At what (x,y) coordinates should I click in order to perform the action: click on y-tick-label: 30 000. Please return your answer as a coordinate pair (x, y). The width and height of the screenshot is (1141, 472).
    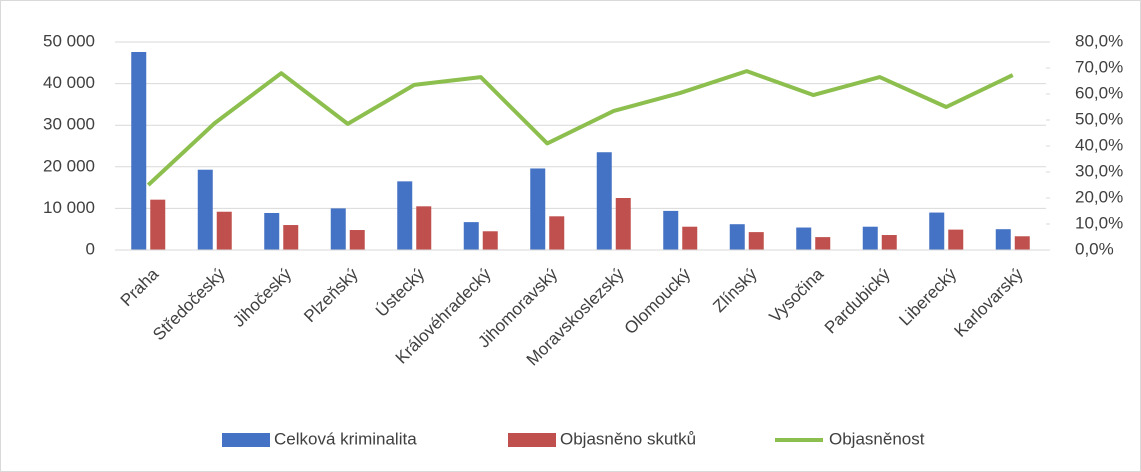
    Looking at the image, I should click on (69, 124).